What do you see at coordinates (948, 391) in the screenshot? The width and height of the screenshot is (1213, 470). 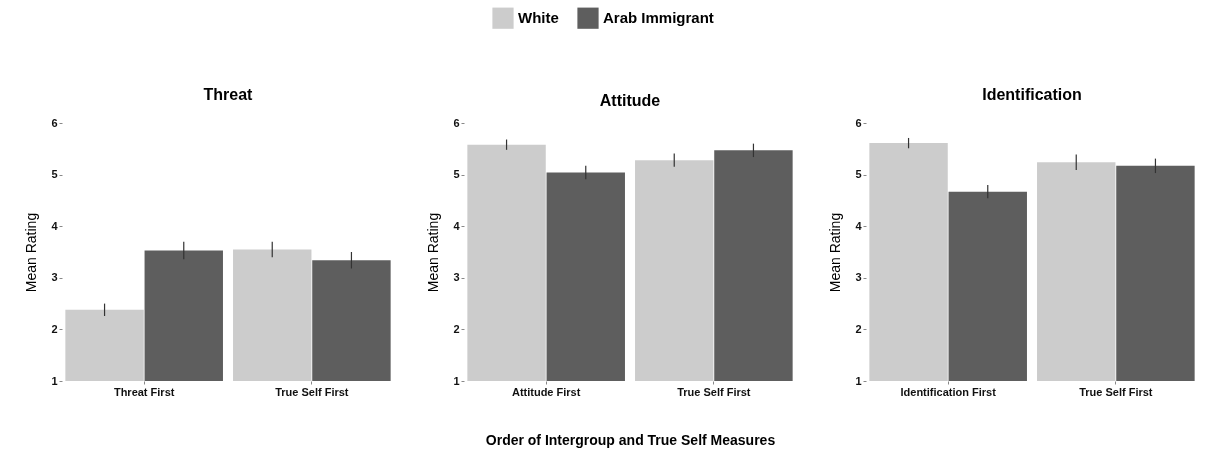 I see `x-tick-label: Identification First` at bounding box center [948, 391].